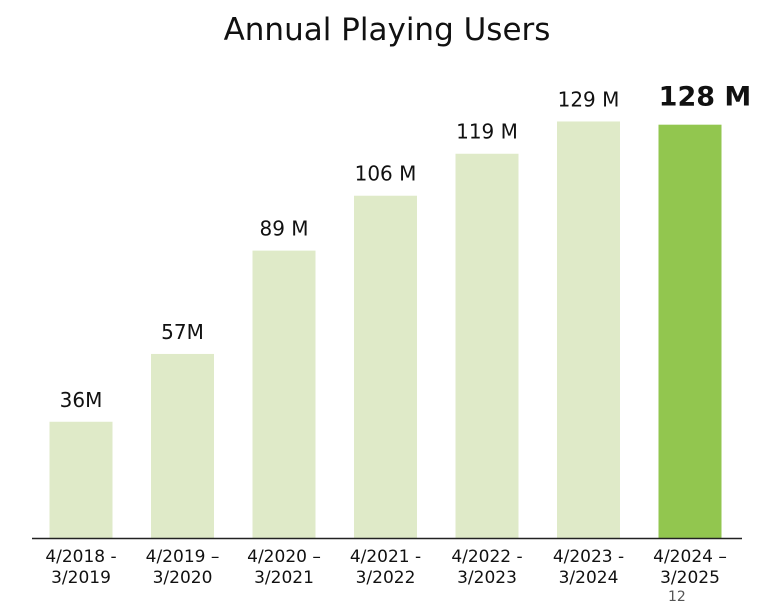  What do you see at coordinates (386, 174) in the screenshot?
I see `data-label-4: 106 M` at bounding box center [386, 174].